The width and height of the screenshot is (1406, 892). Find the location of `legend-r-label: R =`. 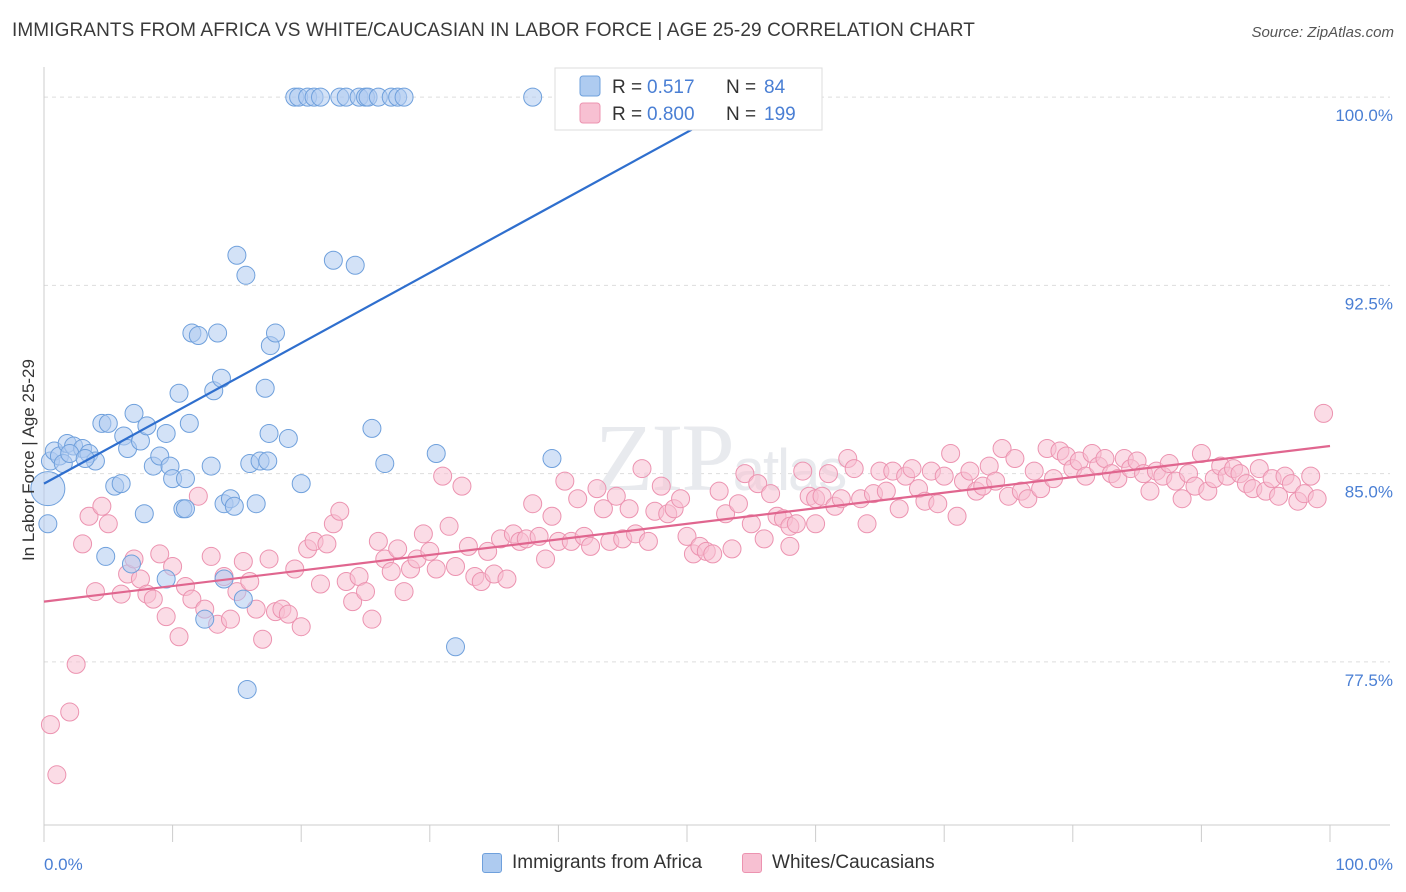

legend-r-label: R = is located at coordinates (627, 87).